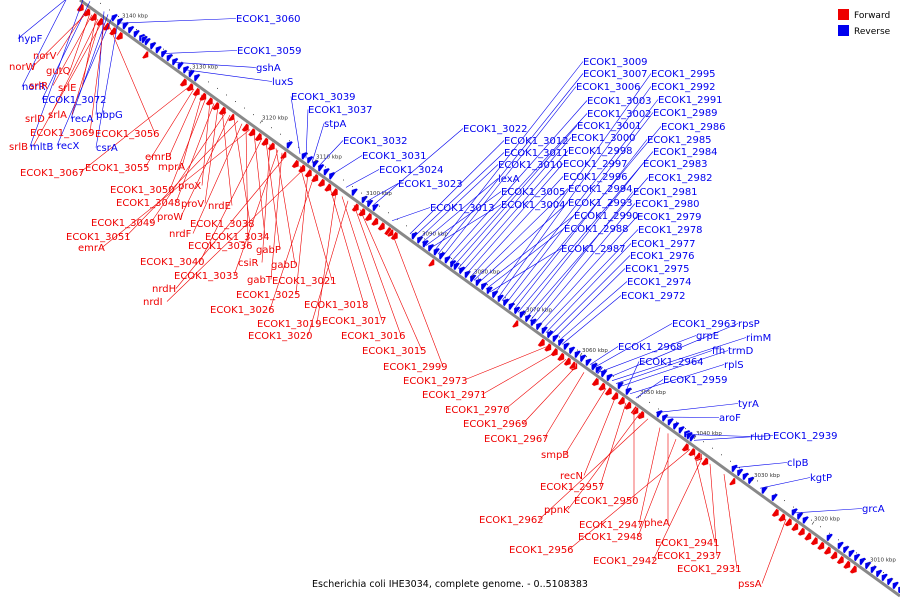  Describe the element at coordinates (611, 525) in the screenshot. I see `forward-gene-label: ECOK1_2947` at that location.